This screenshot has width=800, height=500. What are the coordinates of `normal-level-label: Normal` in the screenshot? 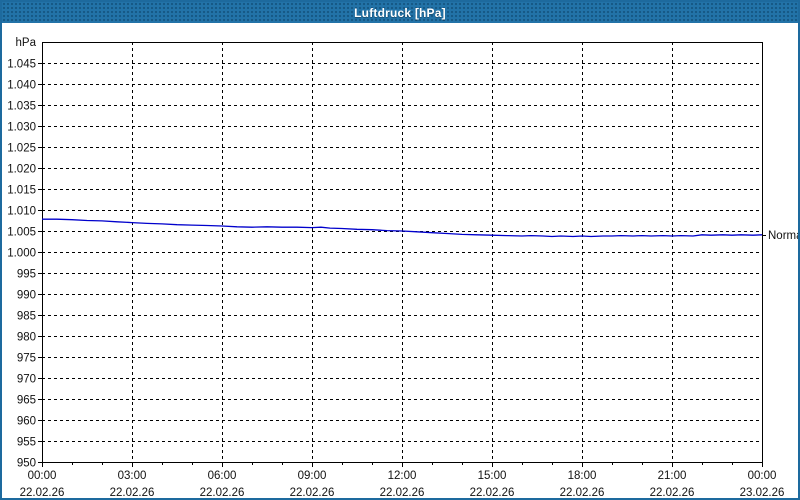 It's located at (784, 236).